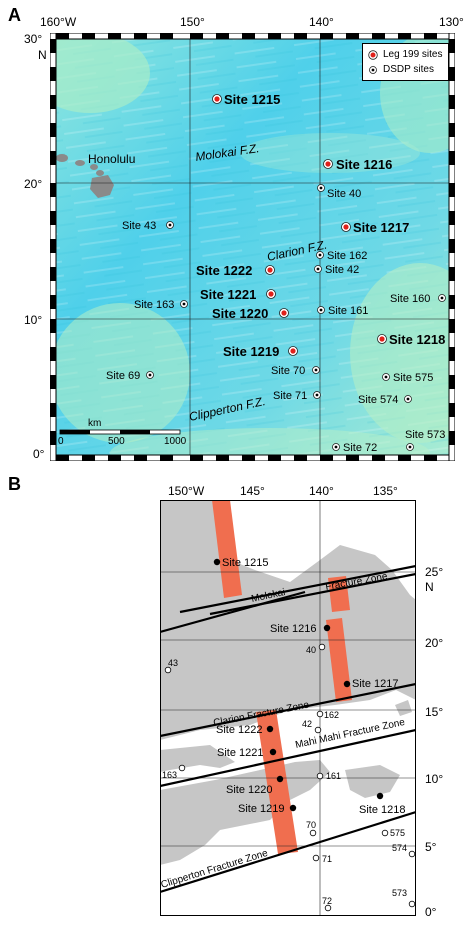  I want to click on panel-b-leg-site-1221: Site 1221, so click(247, 753).